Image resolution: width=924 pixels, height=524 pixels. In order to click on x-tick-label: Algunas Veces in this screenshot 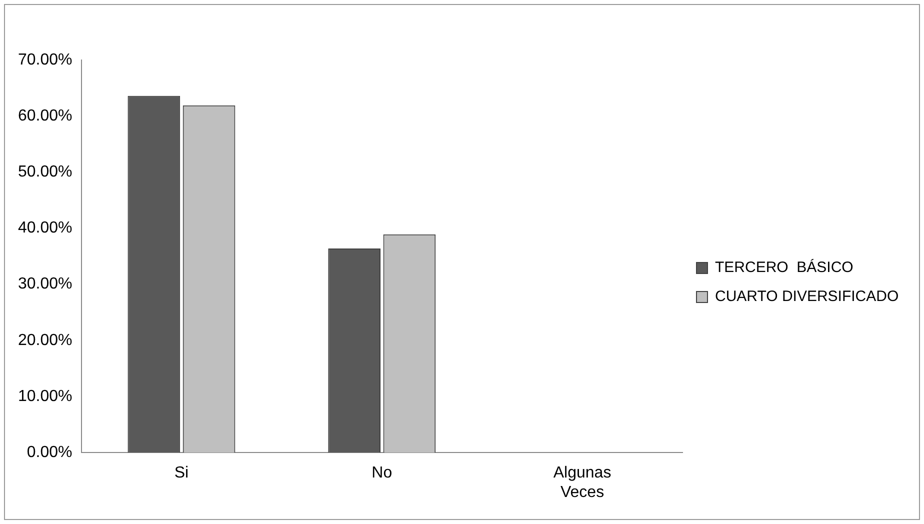, I will do `click(582, 482)`.